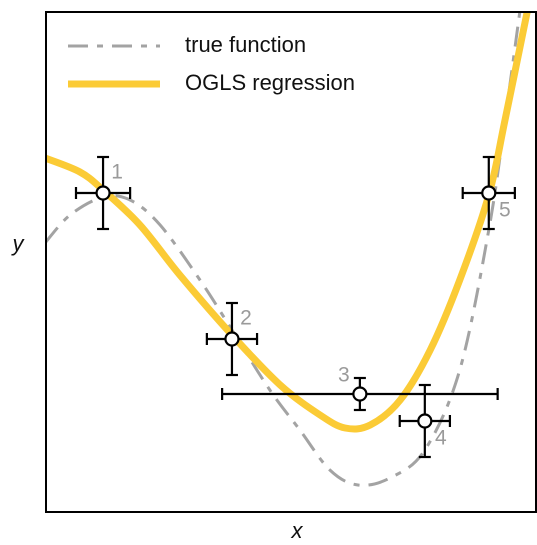  Describe the element at coordinates (505, 210) in the screenshot. I see `point-label: 5` at that location.